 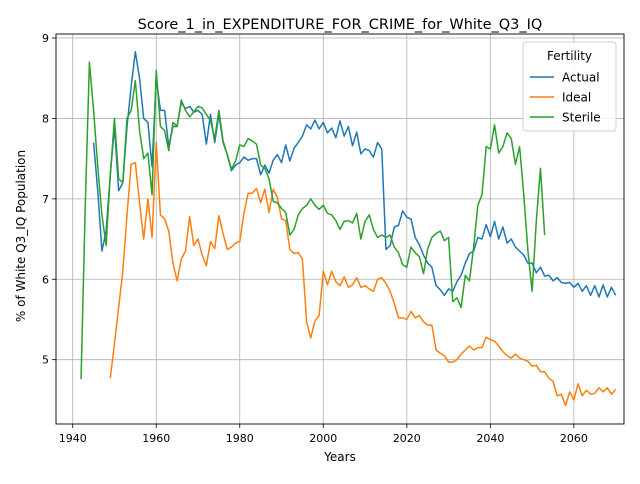 What do you see at coordinates (569, 56) in the screenshot?
I see `legend-title: Fertility` at bounding box center [569, 56].